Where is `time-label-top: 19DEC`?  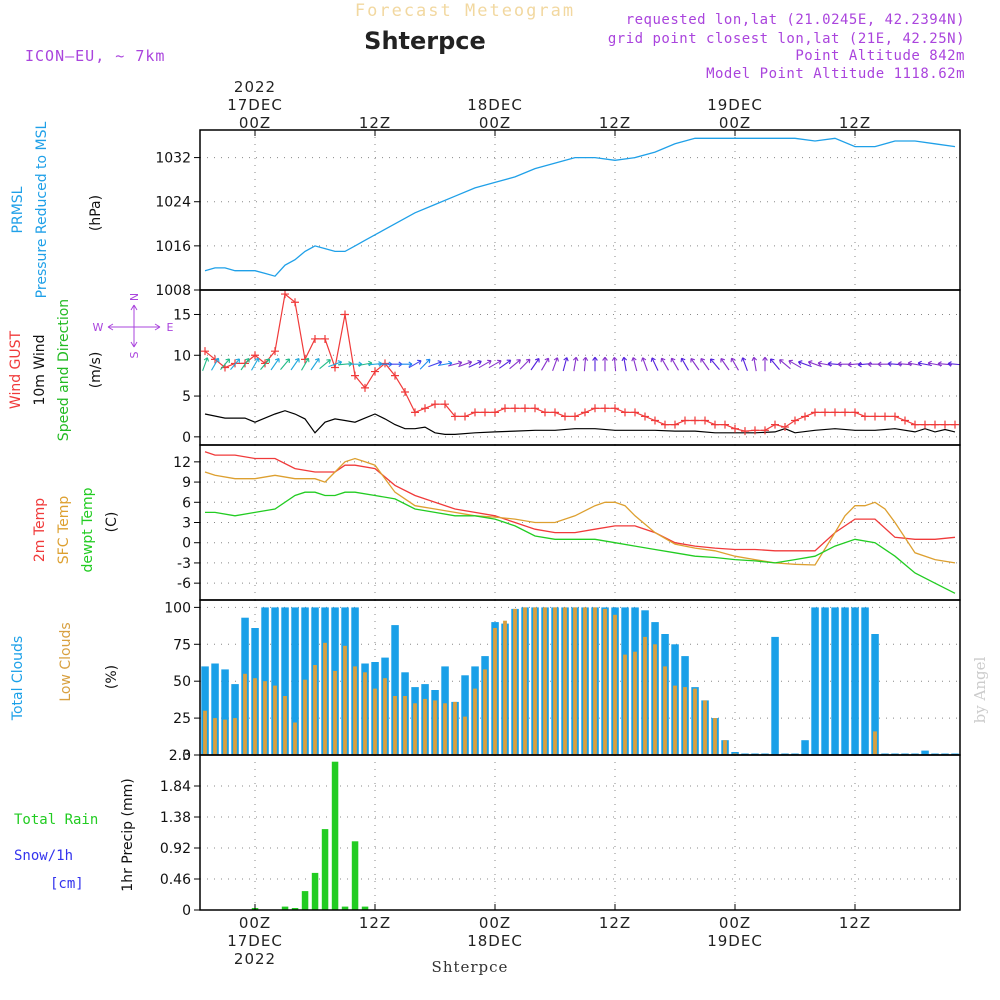
time-label-top: 19DEC is located at coordinates (735, 105).